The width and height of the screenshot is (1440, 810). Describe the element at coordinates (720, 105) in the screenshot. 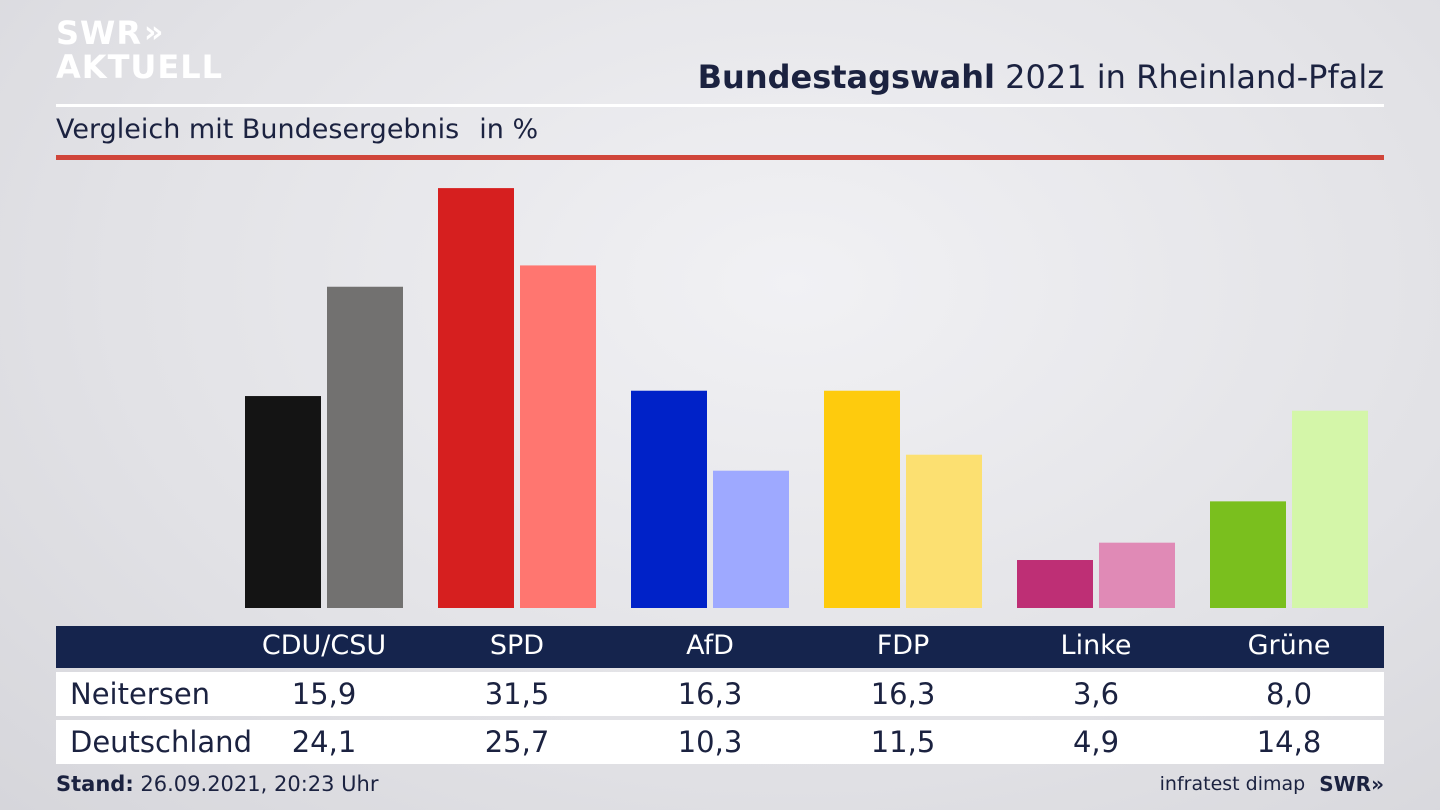

I see `header-divider` at that location.